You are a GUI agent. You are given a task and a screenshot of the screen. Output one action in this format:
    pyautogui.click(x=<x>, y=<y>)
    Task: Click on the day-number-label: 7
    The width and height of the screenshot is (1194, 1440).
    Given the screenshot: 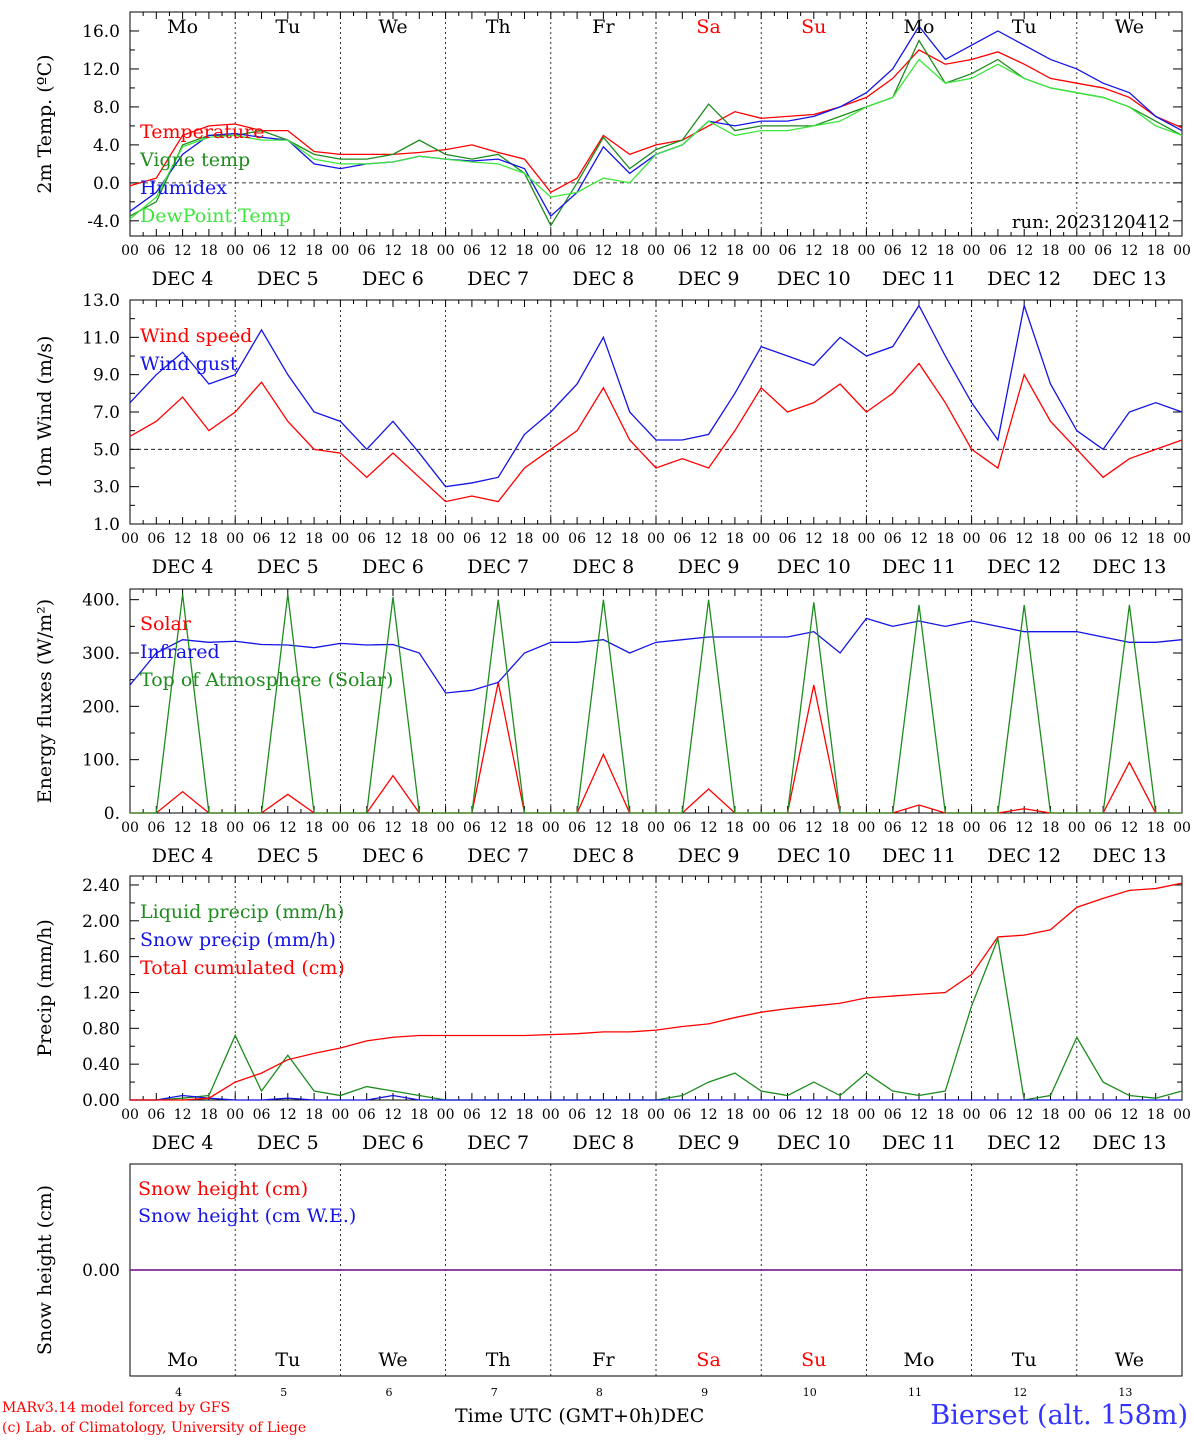 What is the action you would take?
    pyautogui.click(x=494, y=1392)
    